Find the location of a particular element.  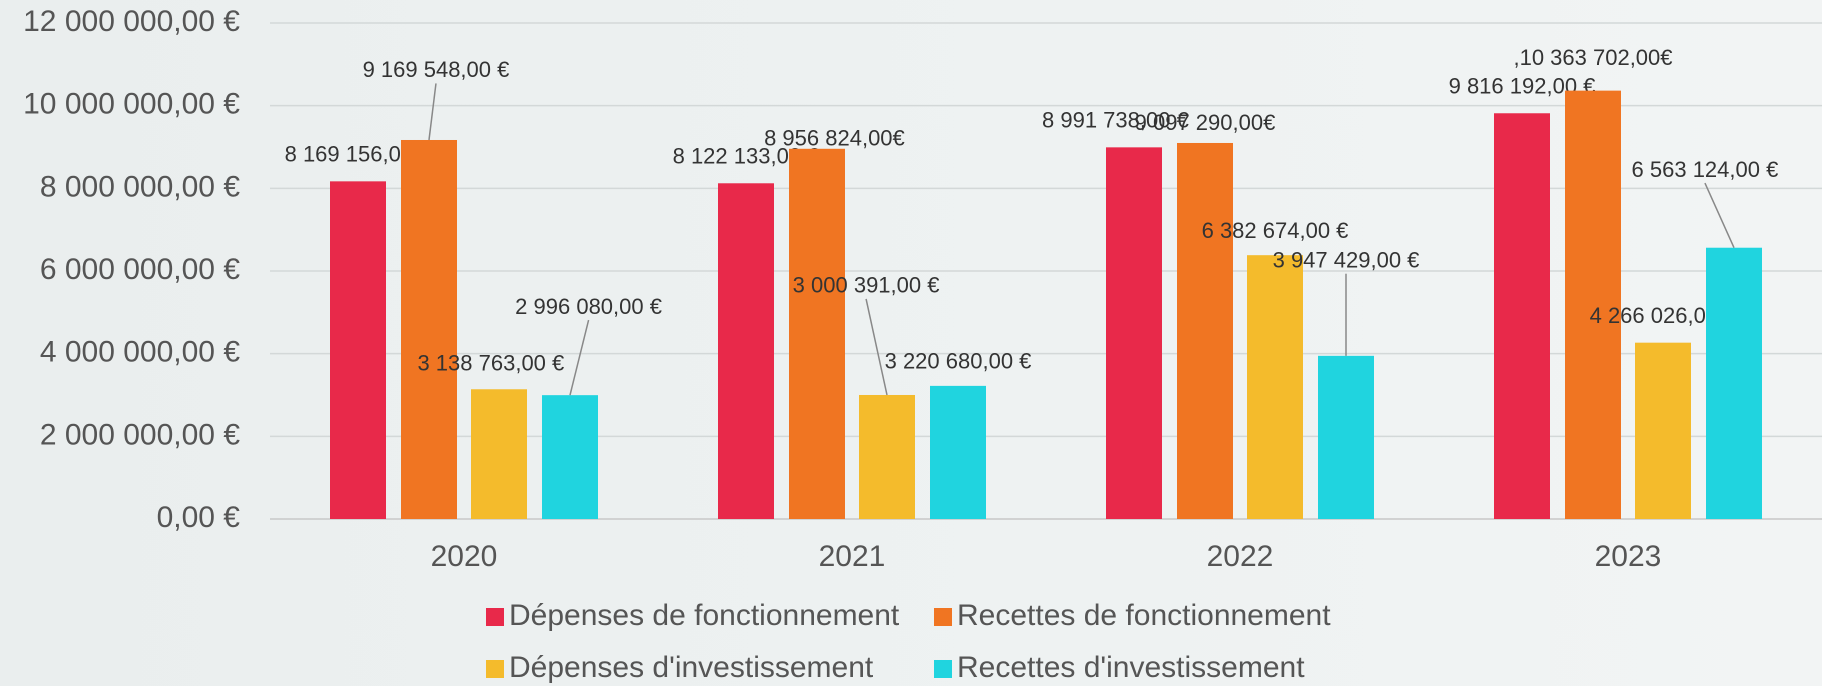

x-tick-label: 2020 is located at coordinates (464, 556).